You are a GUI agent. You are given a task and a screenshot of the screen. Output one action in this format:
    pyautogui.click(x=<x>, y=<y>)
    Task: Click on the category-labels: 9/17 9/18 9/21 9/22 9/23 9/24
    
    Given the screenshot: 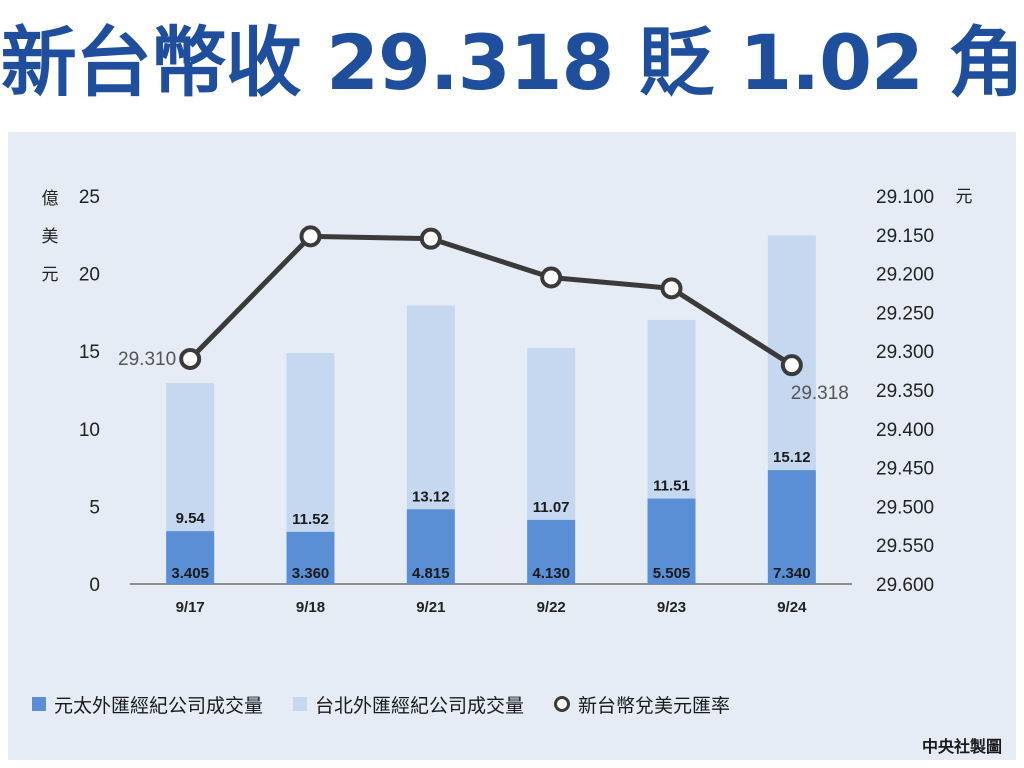 What is the action you would take?
    pyautogui.click(x=492, y=607)
    